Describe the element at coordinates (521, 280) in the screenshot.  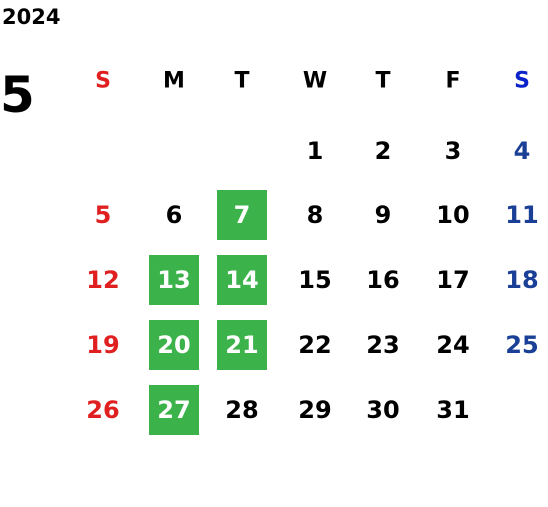
I see `day-number: 18` at that location.